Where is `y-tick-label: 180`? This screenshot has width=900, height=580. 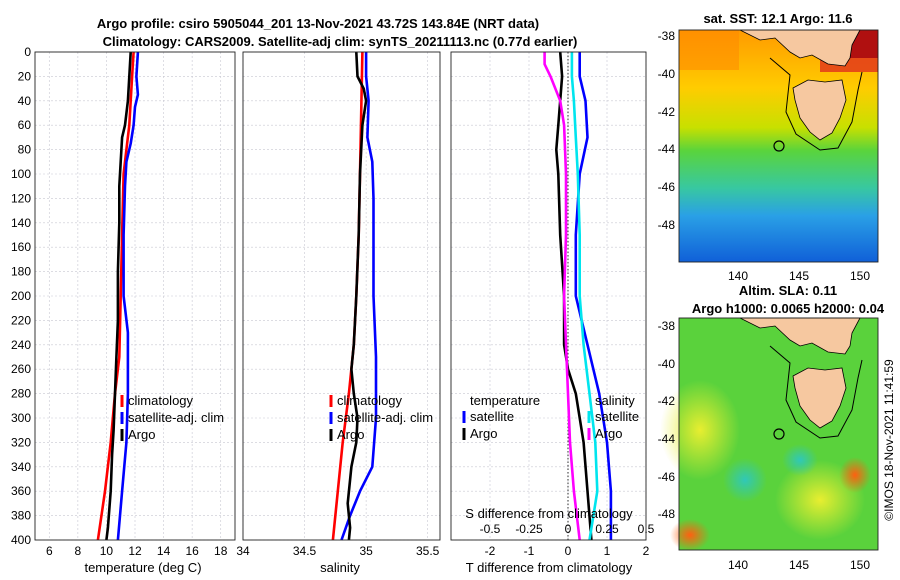 y-tick-label: 180 is located at coordinates (21, 272).